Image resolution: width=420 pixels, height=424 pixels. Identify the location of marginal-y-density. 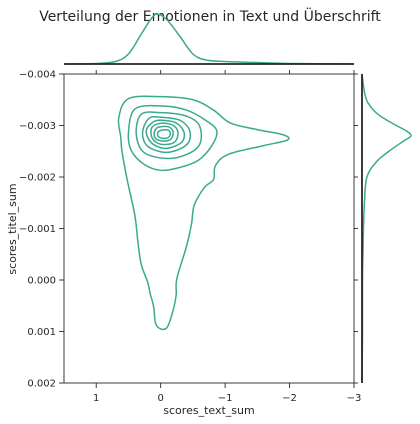
(386, 228).